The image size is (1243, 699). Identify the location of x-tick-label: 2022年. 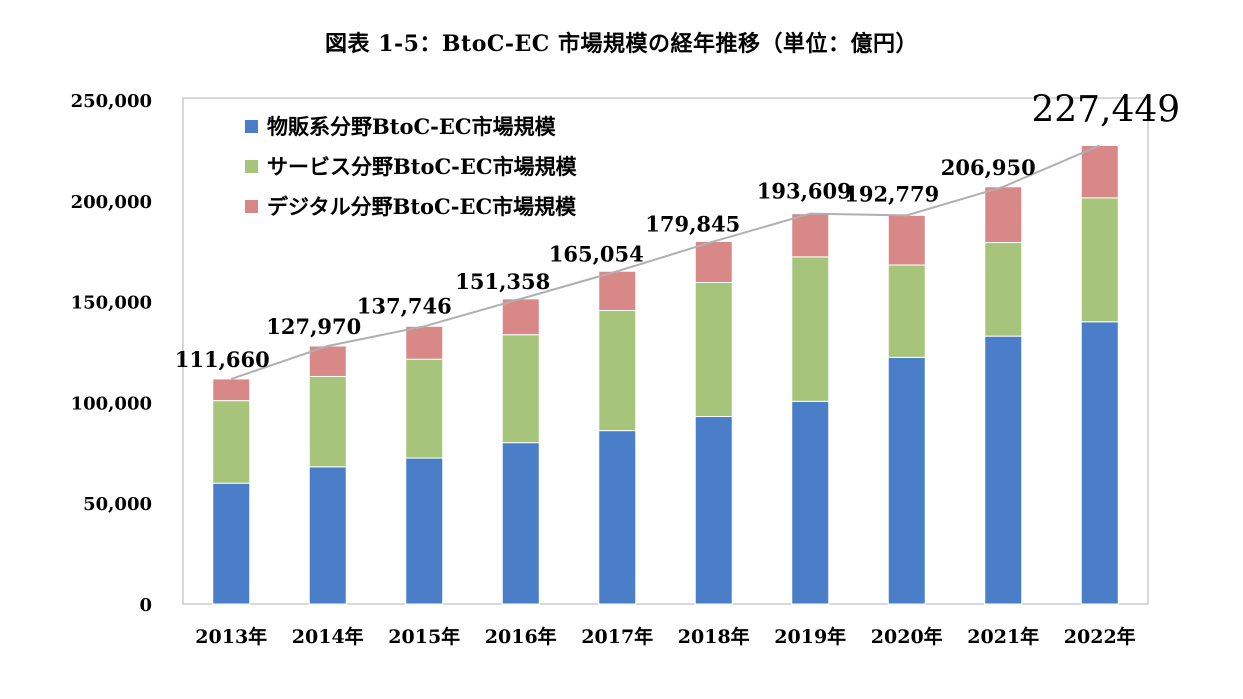
(1100, 636).